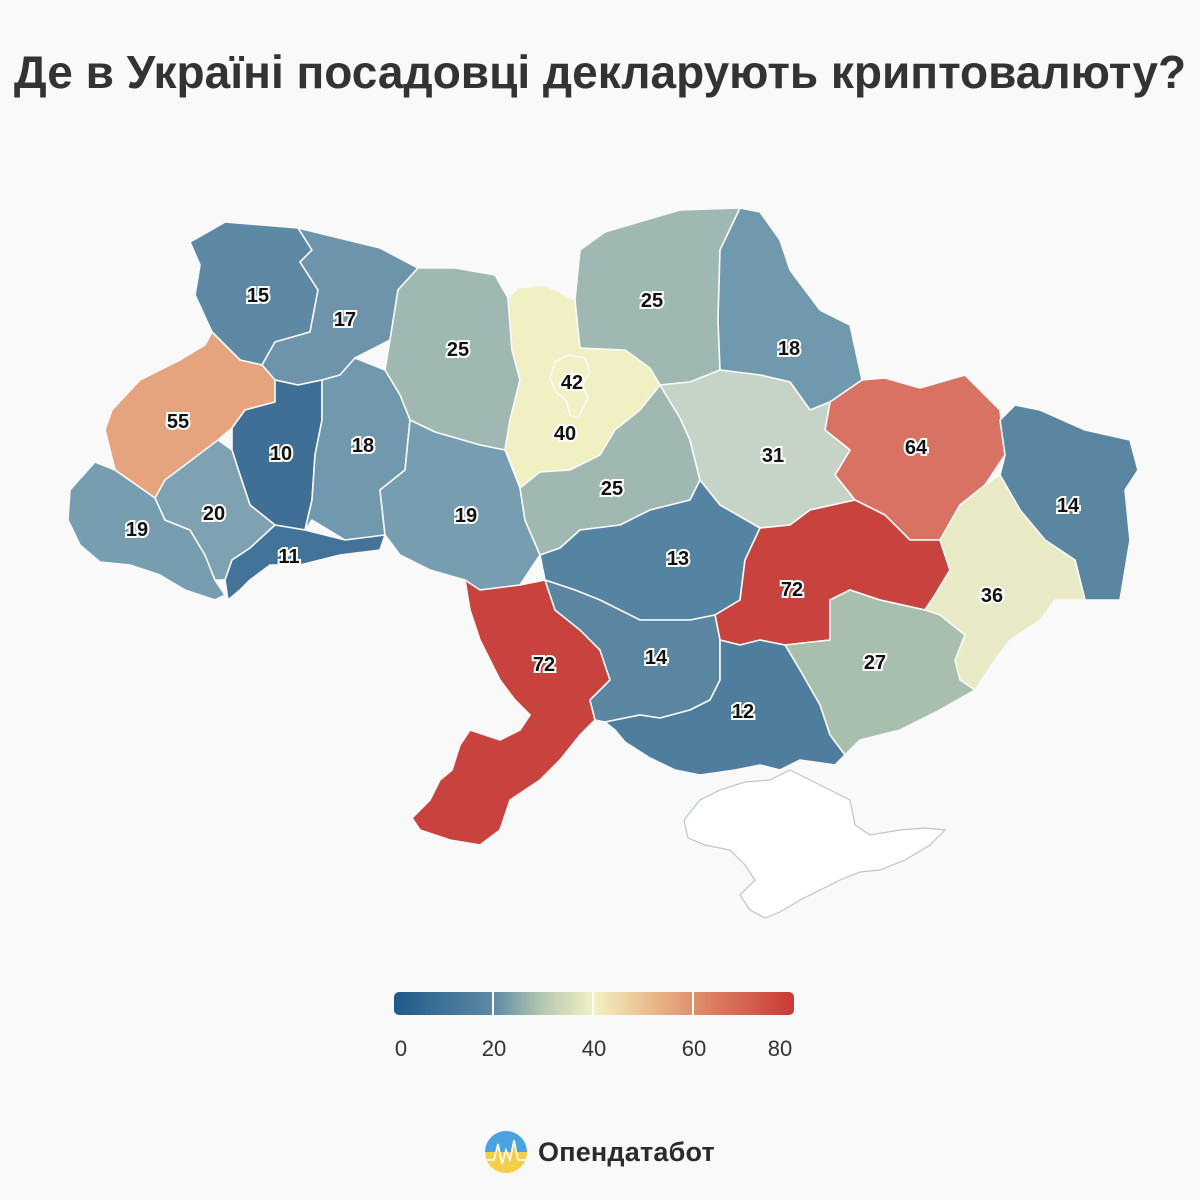 The height and width of the screenshot is (1200, 1200). Describe the element at coordinates (506, 1152) in the screenshot. I see `opendatabot-logo-icon` at that location.